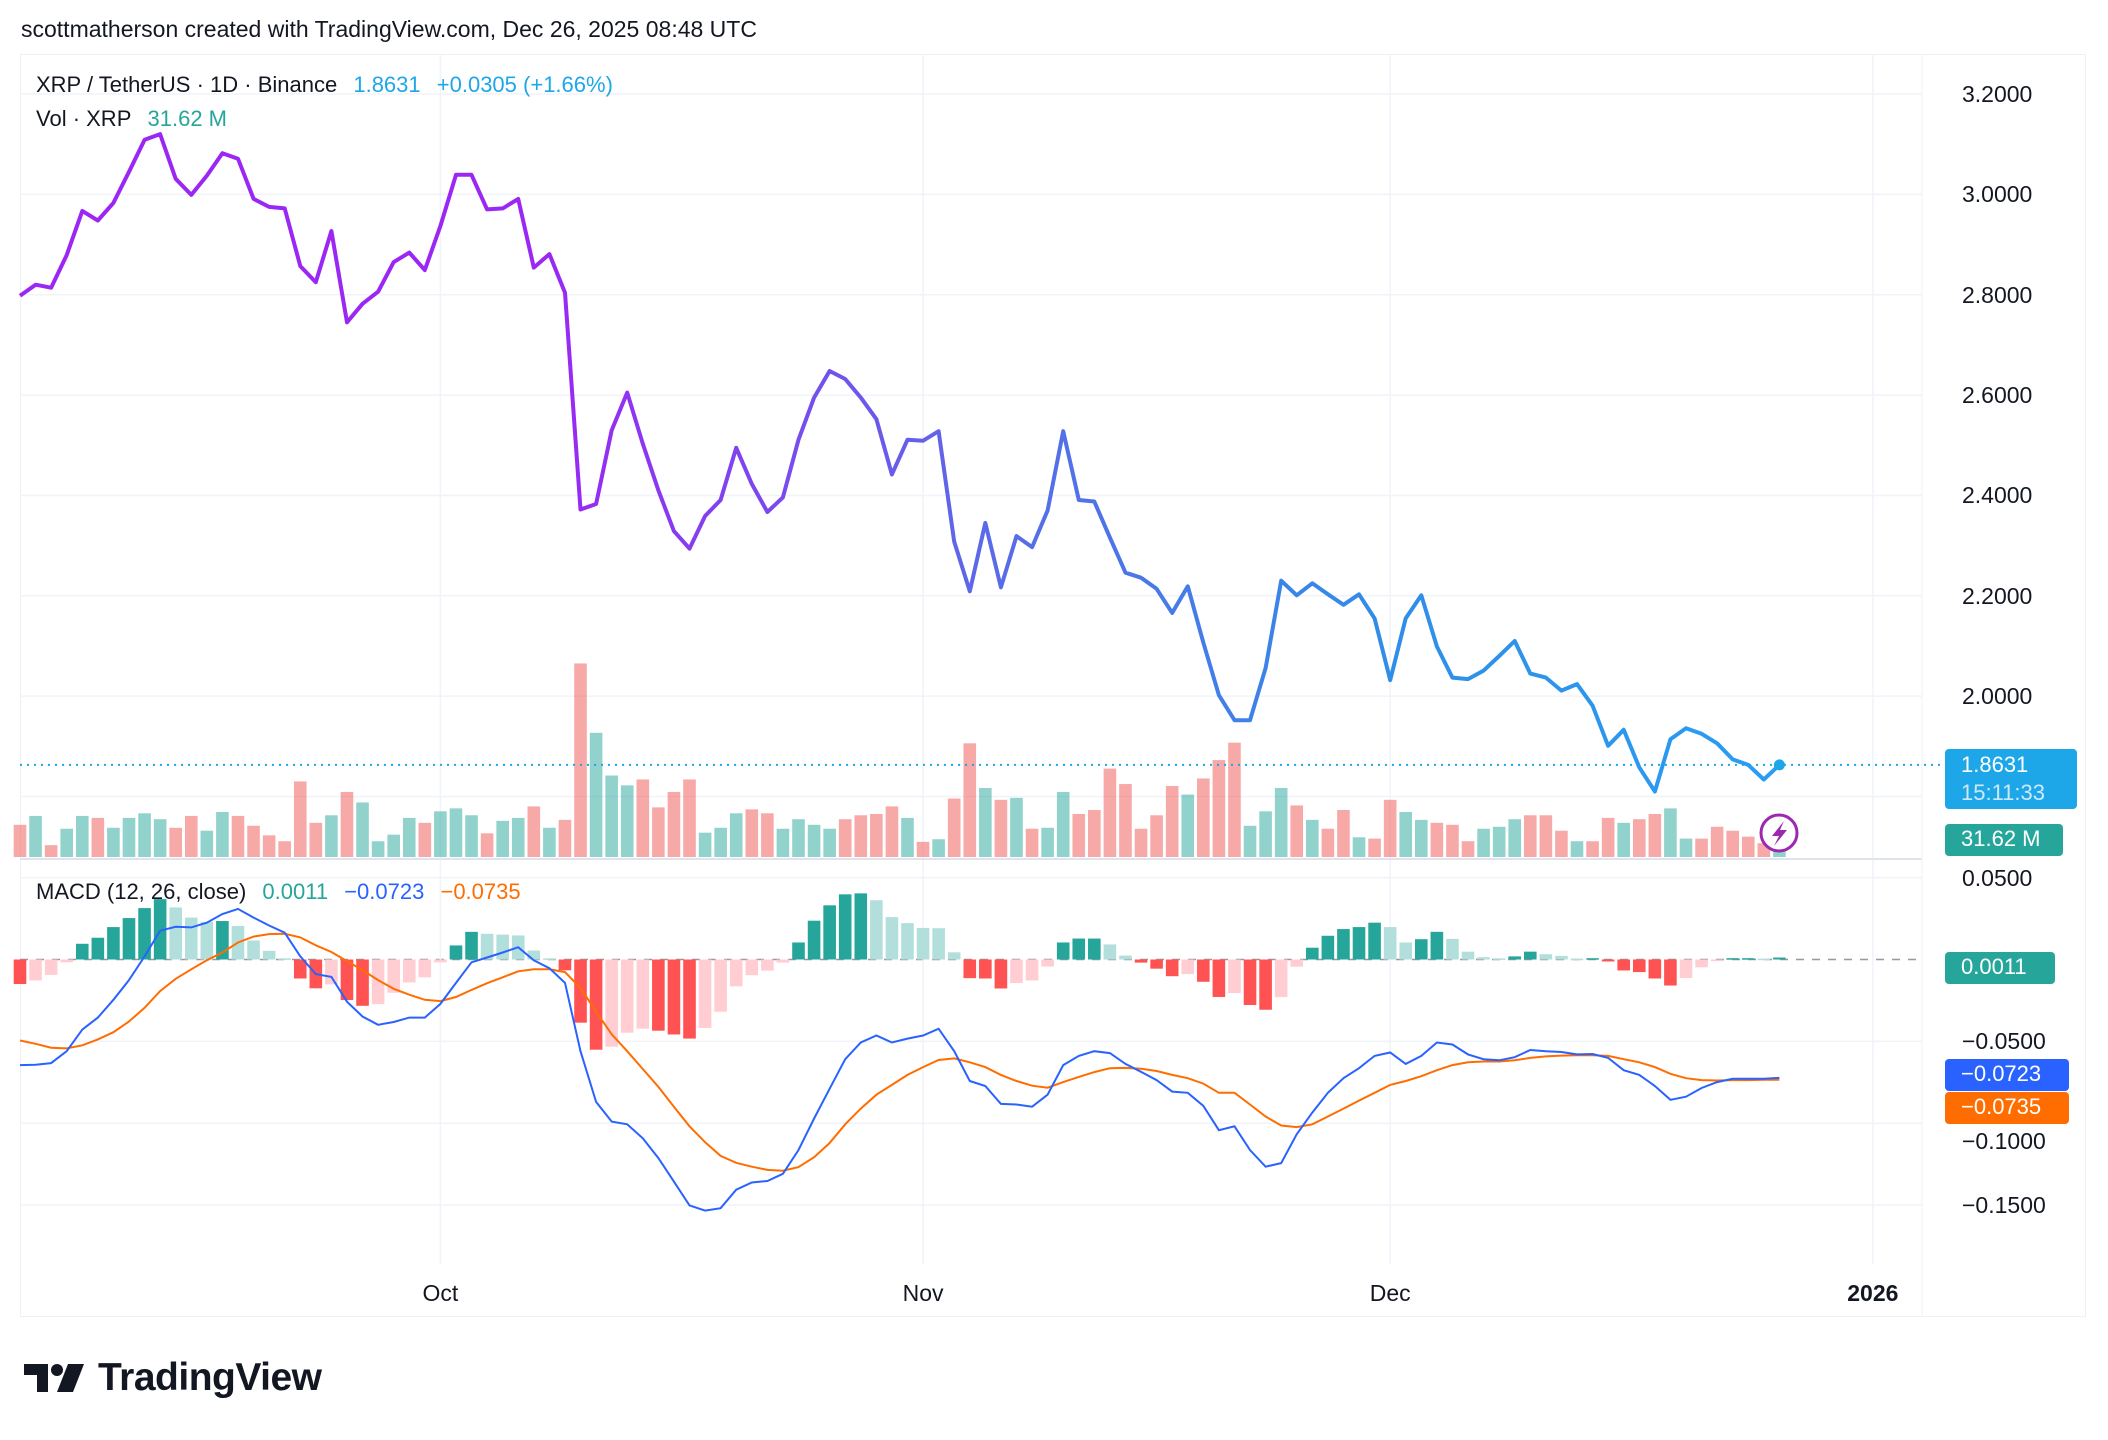 The height and width of the screenshot is (1440, 2108). Describe the element at coordinates (2003, 792) in the screenshot. I see `bar-countdown: 15:11:33` at that location.